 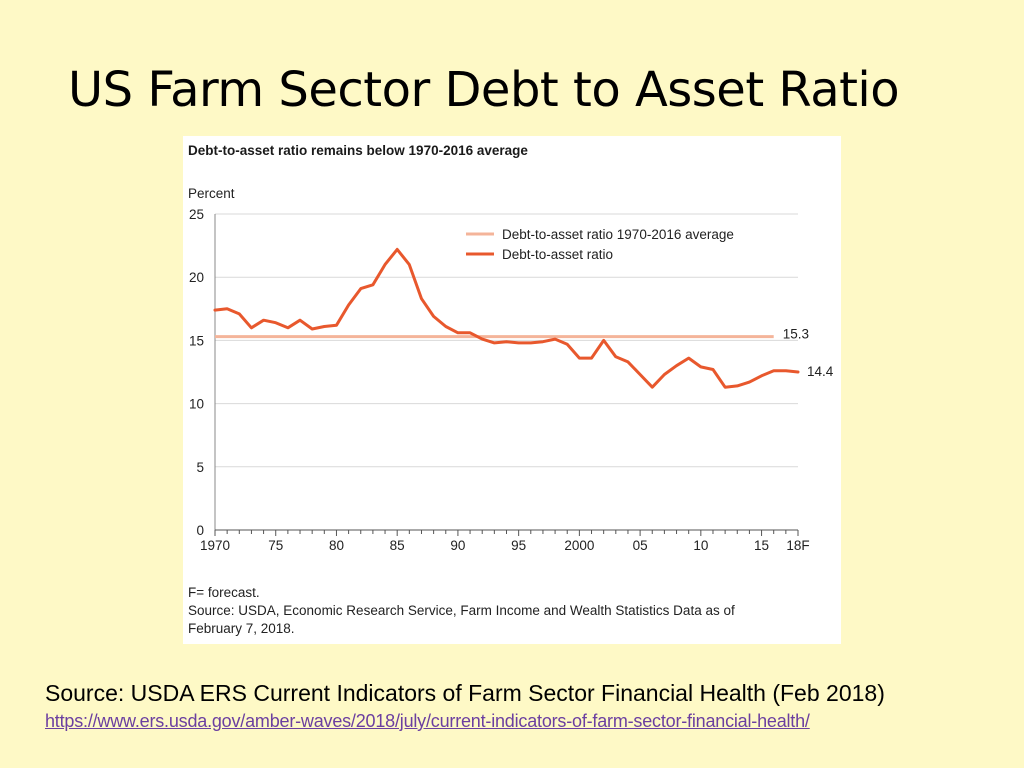 What do you see at coordinates (196, 214) in the screenshot?
I see `y-tick-label-25: 25` at bounding box center [196, 214].